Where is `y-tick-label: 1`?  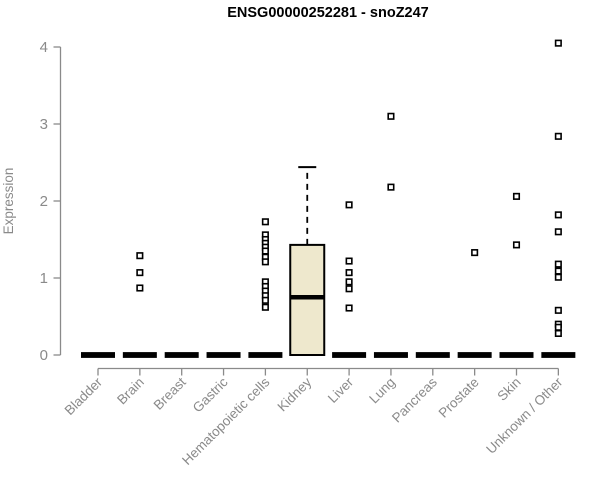 y-tick-label: 1 is located at coordinates (44, 278).